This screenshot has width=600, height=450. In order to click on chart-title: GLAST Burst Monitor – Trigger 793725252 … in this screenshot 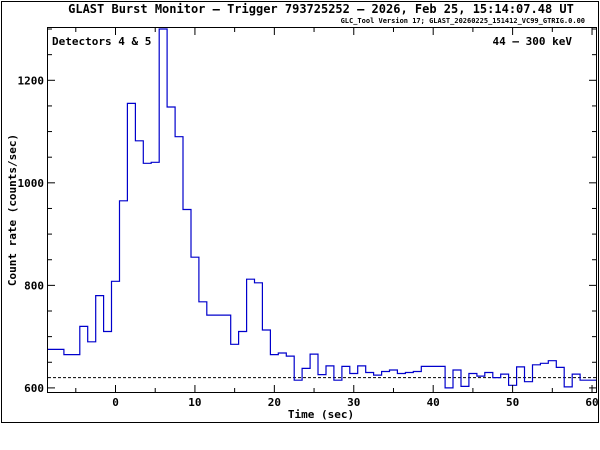, I will do `click(321, 9)`.